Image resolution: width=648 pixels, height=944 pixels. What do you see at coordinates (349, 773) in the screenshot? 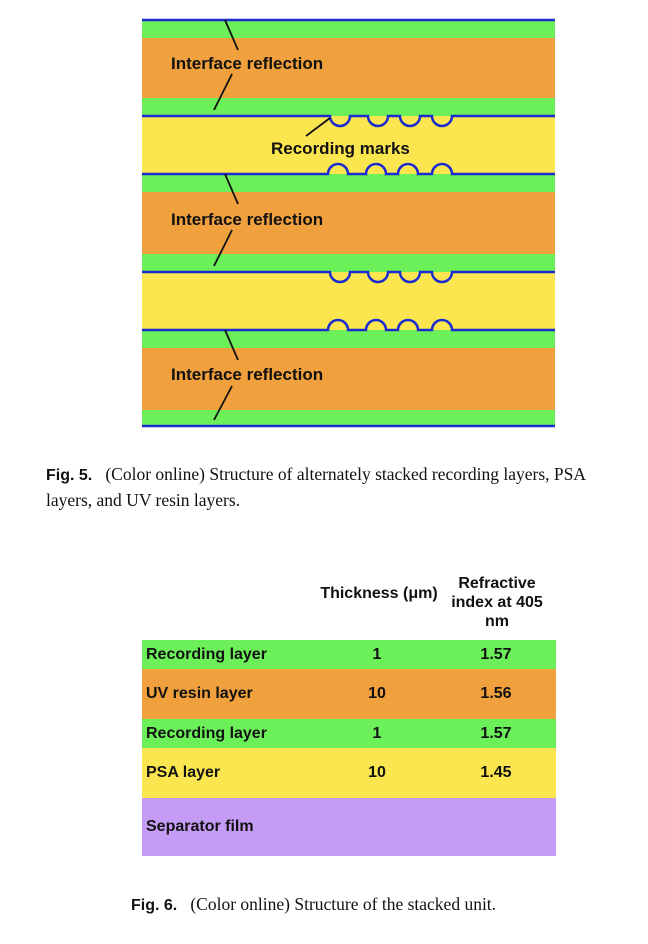
I see `table-row: PSA layer 10 1.45` at bounding box center [349, 773].